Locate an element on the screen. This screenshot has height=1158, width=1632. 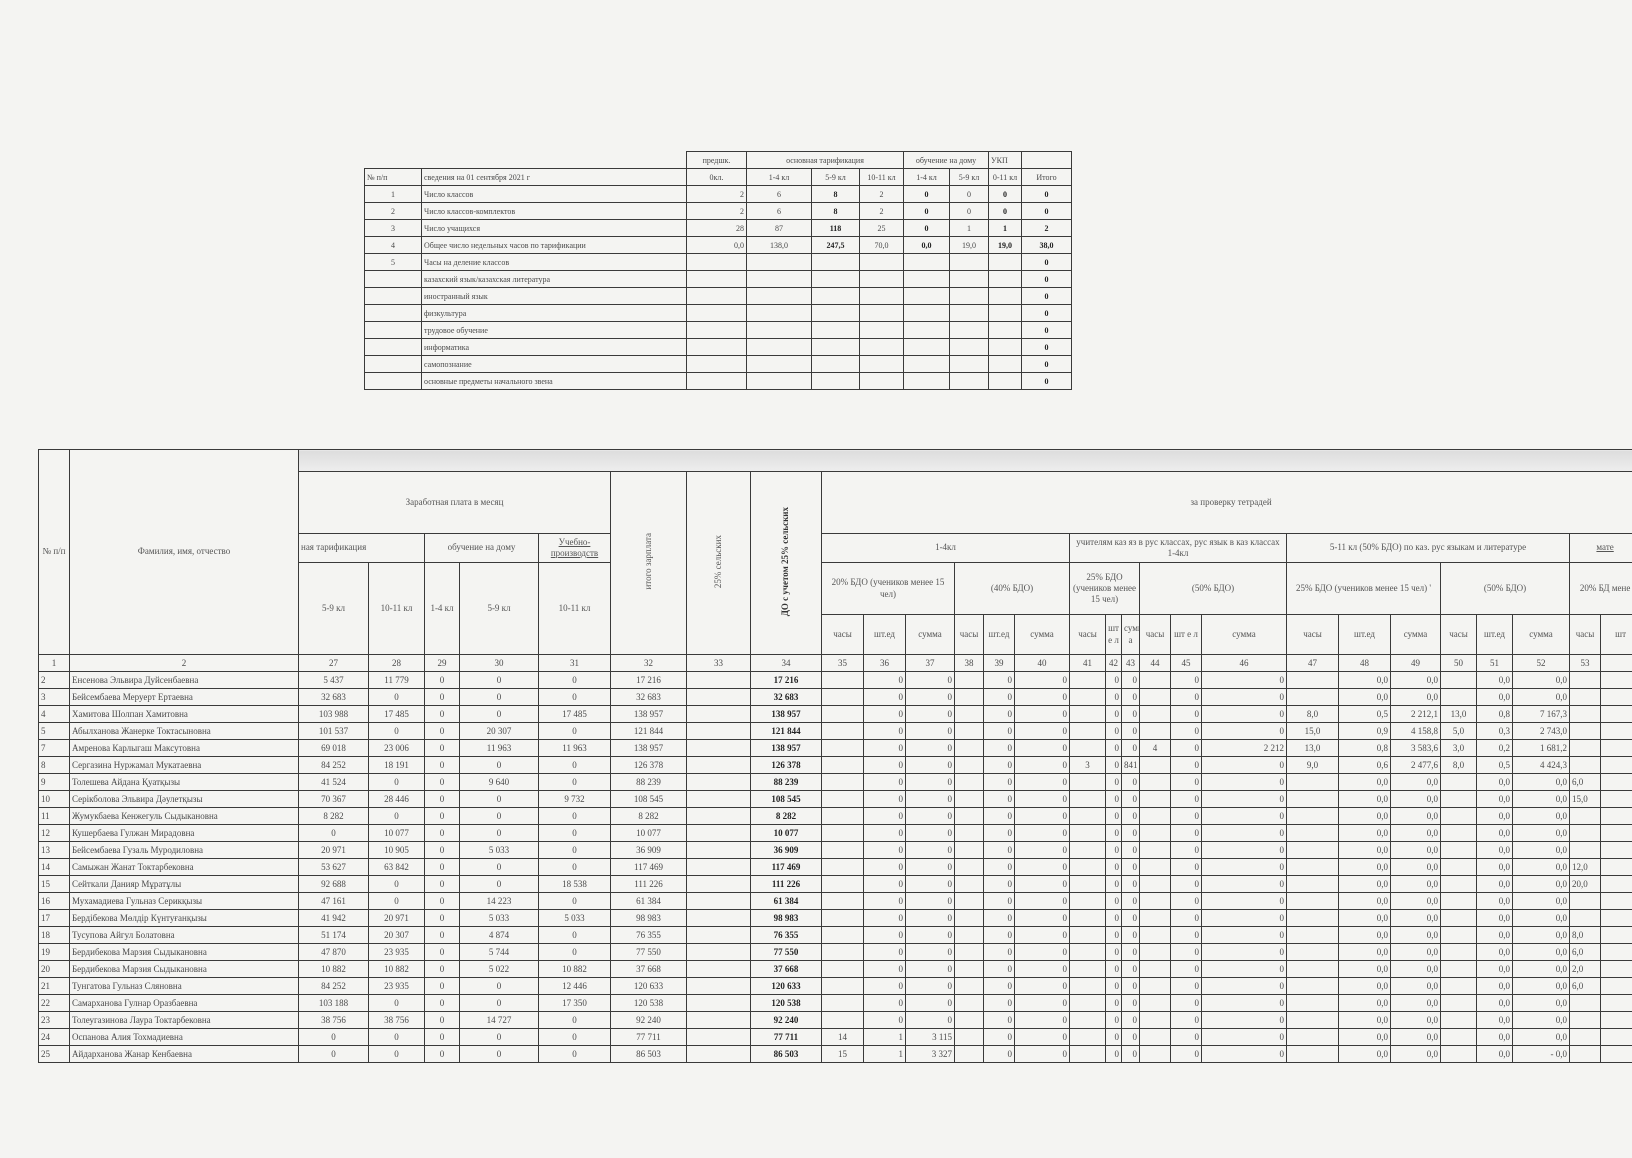
group-header-math: мате is located at coordinates (1600, 548).